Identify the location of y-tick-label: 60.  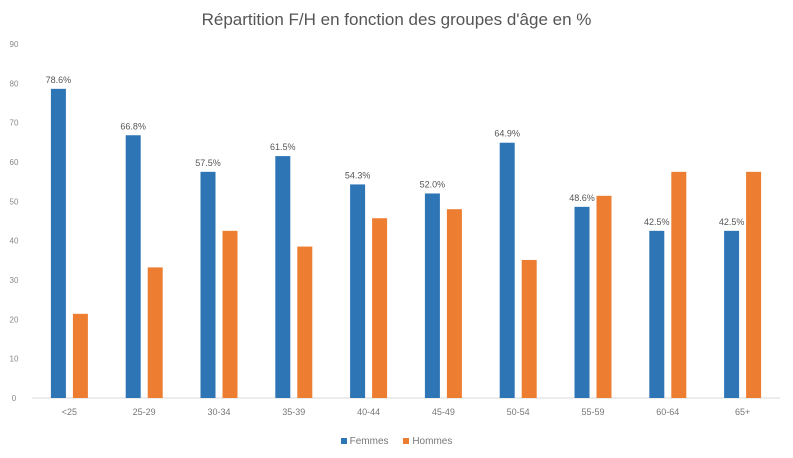
(14, 162).